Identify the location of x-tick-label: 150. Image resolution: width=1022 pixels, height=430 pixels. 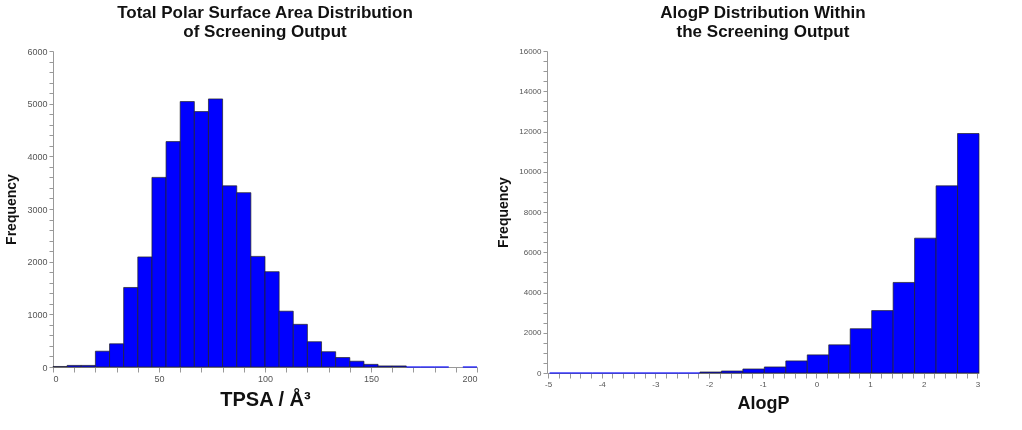
(371, 378).